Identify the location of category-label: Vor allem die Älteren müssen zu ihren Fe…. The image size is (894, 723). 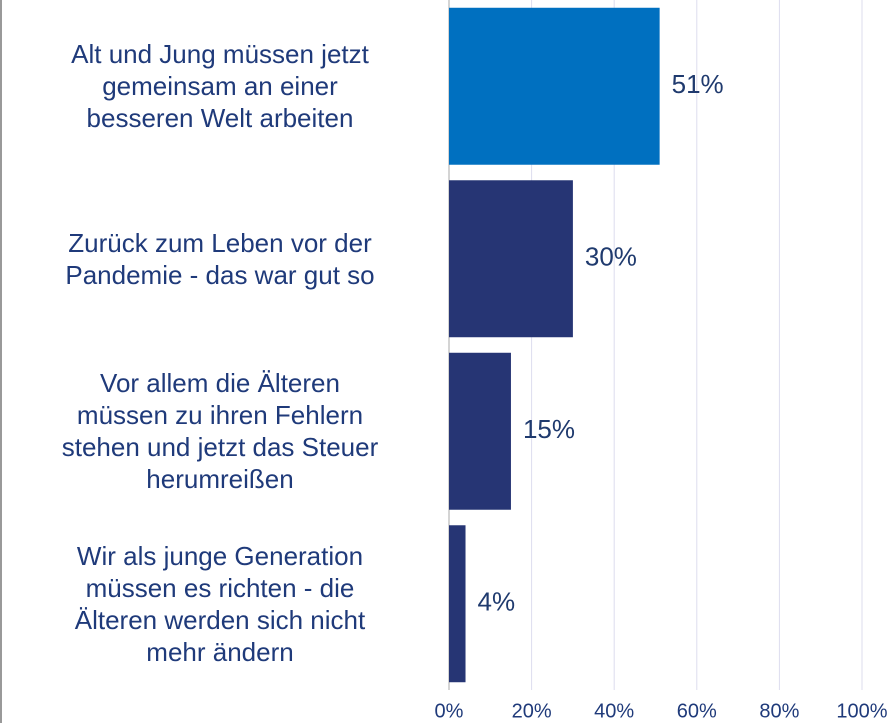
(220, 431).